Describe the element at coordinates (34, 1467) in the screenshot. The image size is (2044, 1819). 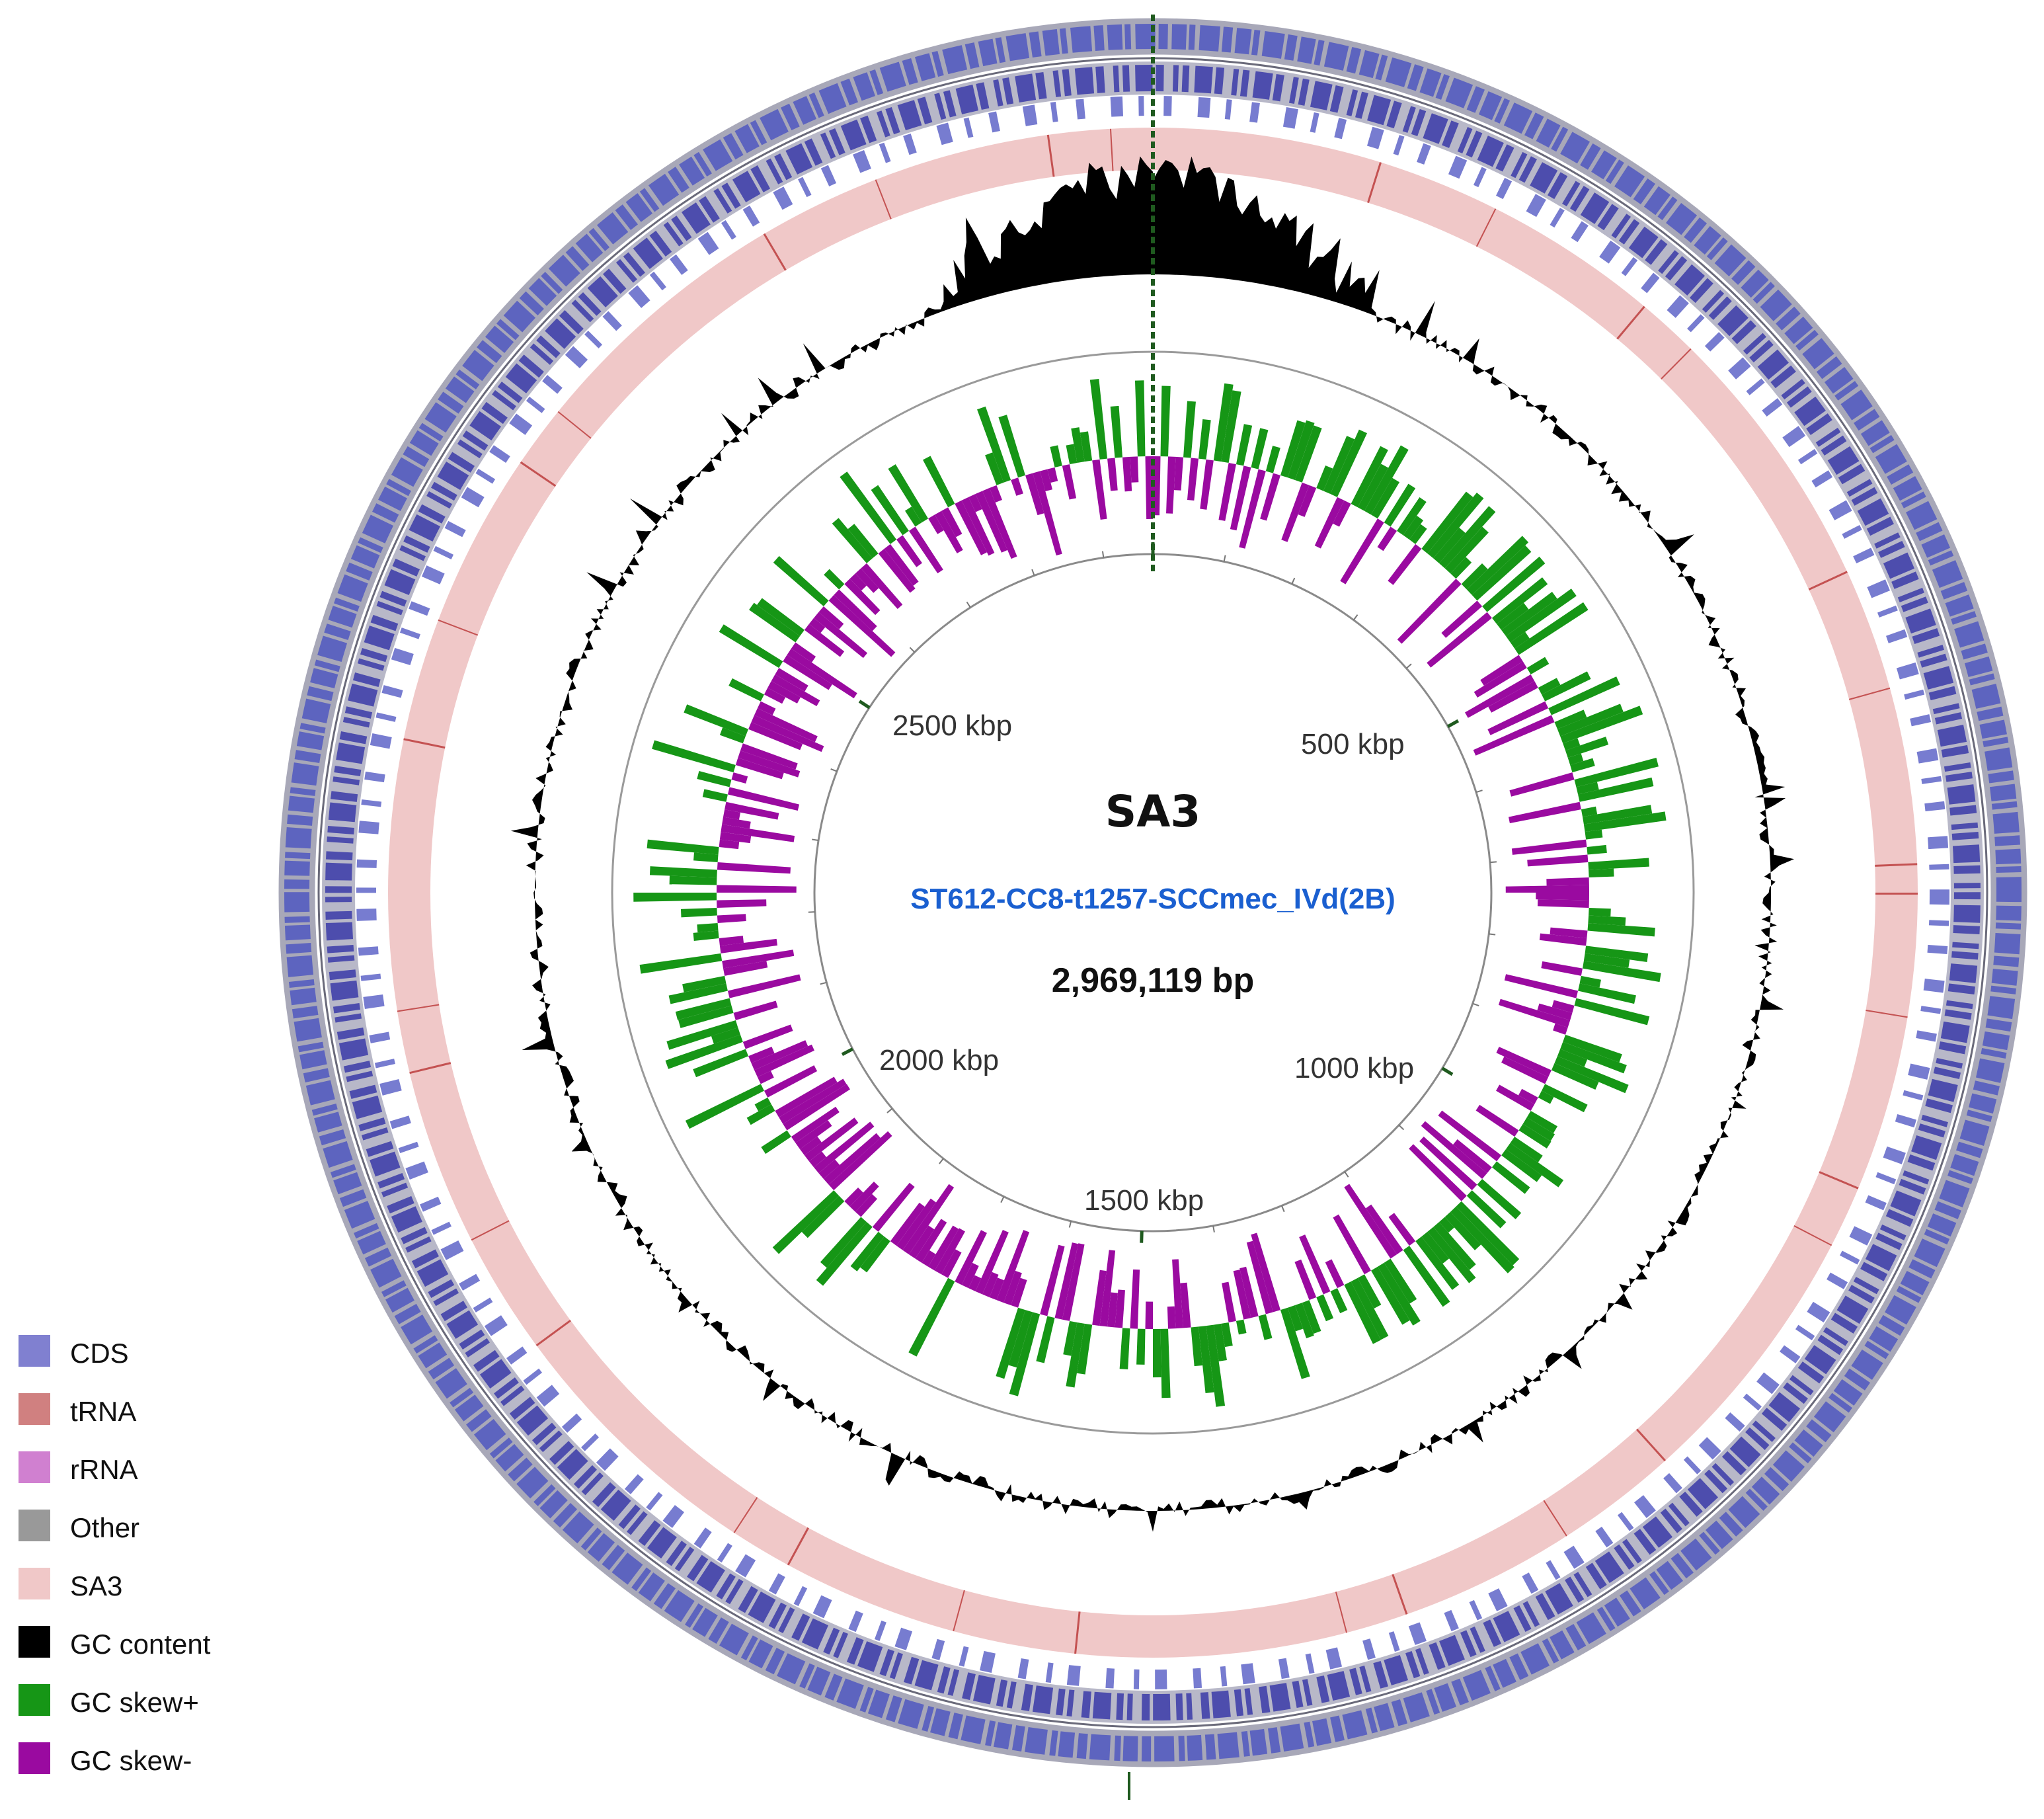
I see `legend-swatch-rrna` at that location.